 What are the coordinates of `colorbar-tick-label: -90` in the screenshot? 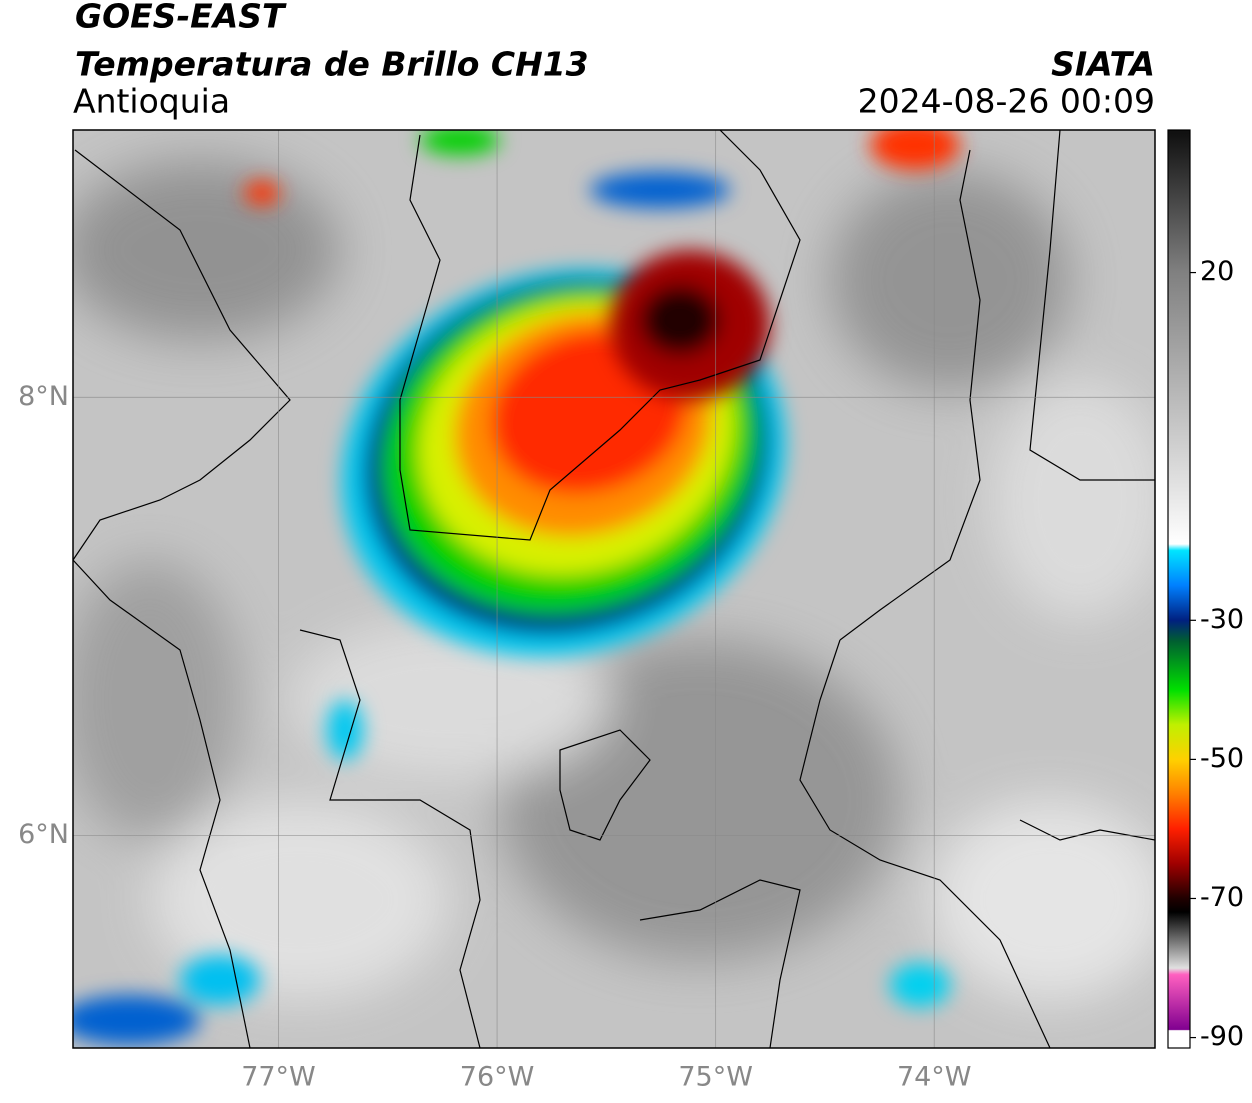 It's located at (1222, 1036).